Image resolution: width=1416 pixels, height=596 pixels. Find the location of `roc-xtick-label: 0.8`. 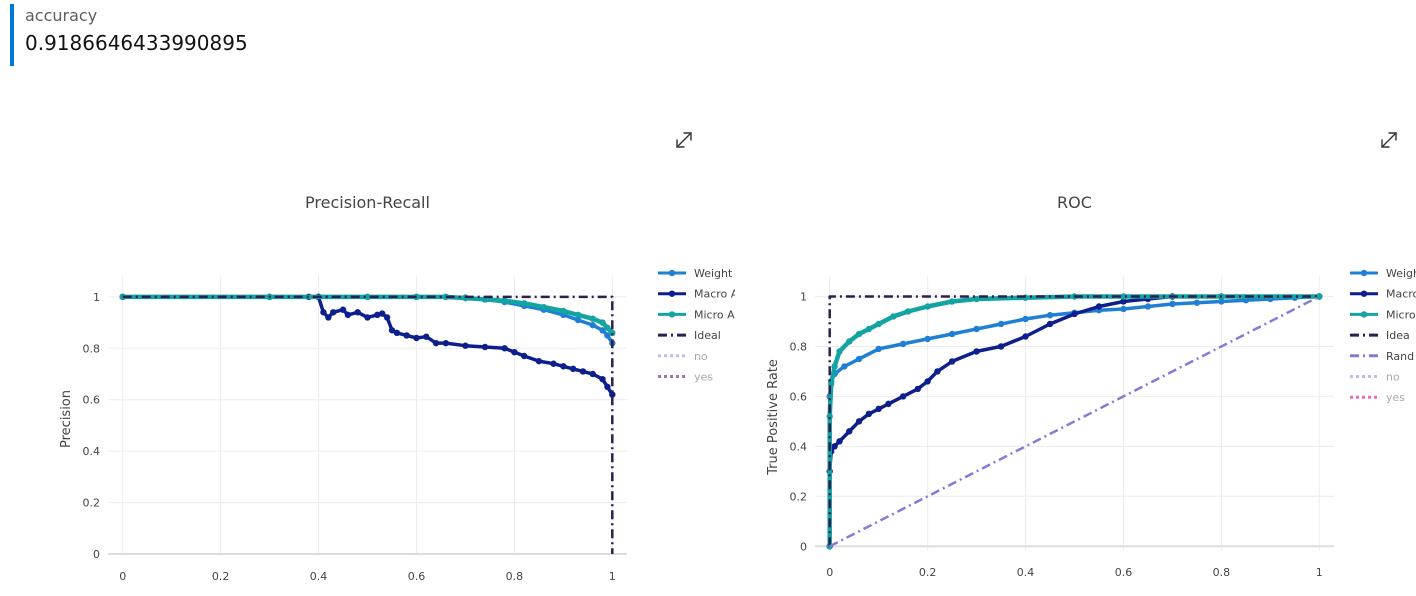

roc-xtick-label: 0.8 is located at coordinates (1222, 572).